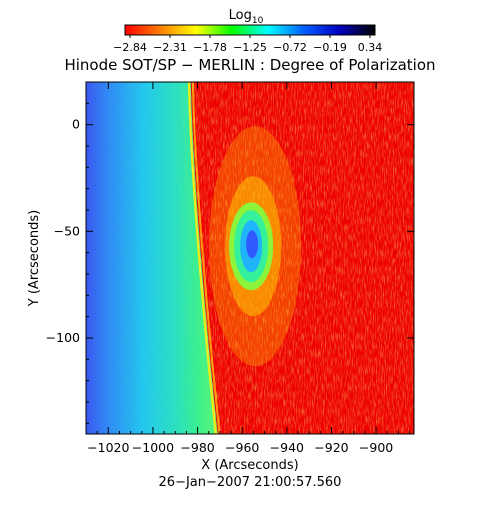  Describe the element at coordinates (210, 47) in the screenshot. I see `colorbar-tick-label: −1.78` at that location.